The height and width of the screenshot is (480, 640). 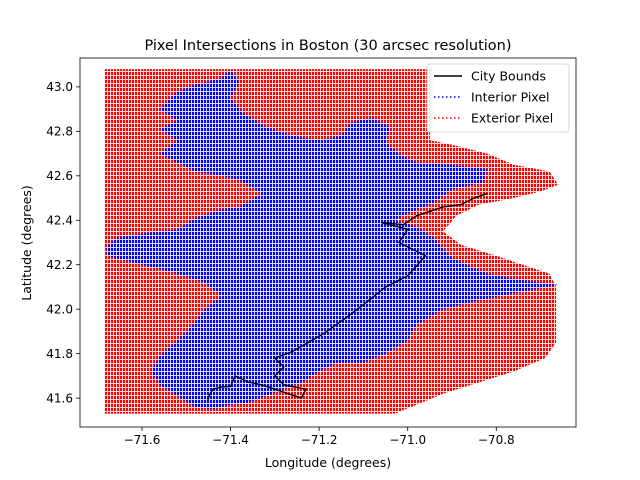 What do you see at coordinates (510, 97) in the screenshot?
I see `legend-label-interior-pixel: Interior Pixel` at bounding box center [510, 97].